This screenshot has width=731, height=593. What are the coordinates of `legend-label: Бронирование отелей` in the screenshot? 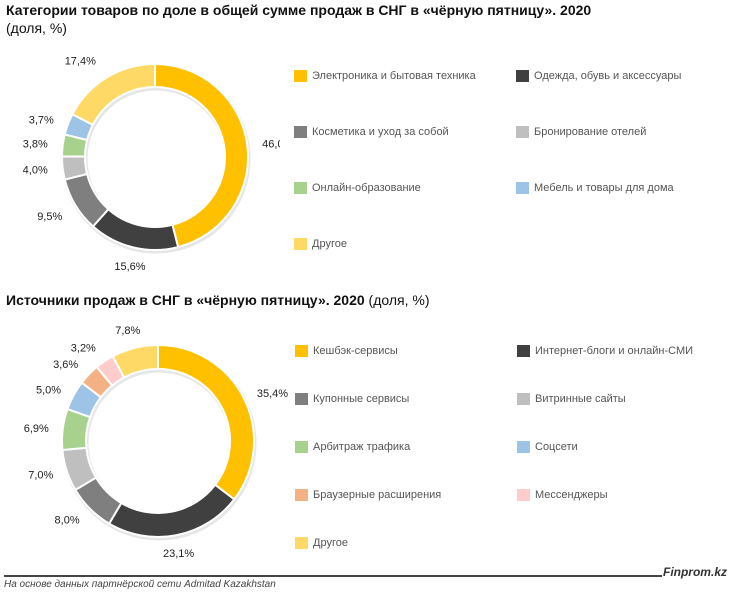 It's located at (590, 132).